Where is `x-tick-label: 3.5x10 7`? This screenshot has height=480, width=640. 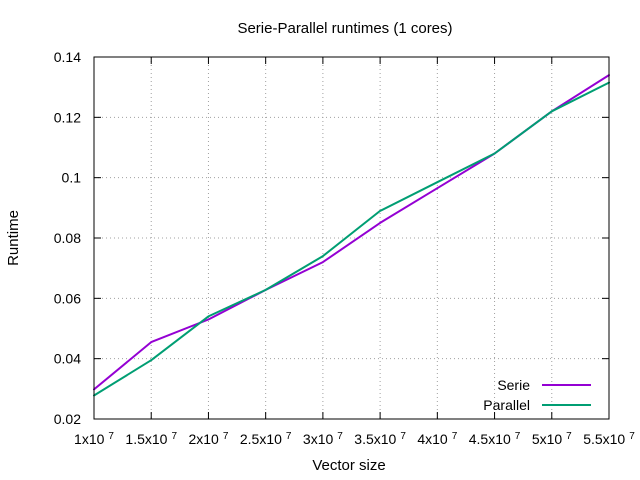 x-tick-label: 3.5x10 7 is located at coordinates (380, 439).